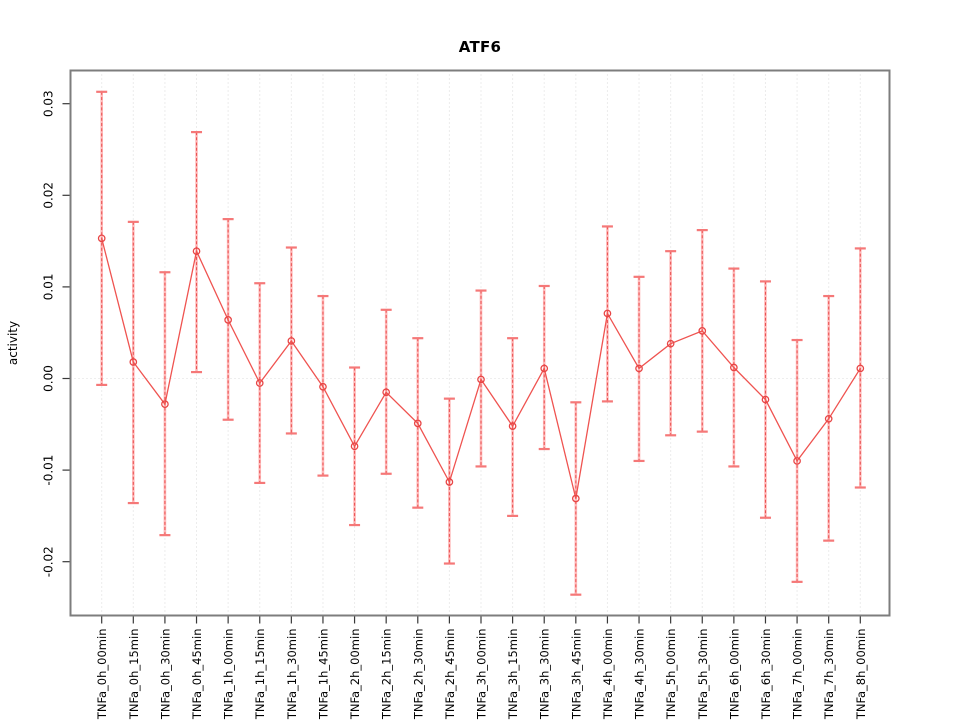 The image size is (960, 720). Describe the element at coordinates (49, 333) in the screenshot. I see `y-tick-labels: 0.03 0.02 0.01 0.00 -0.01 -0.02` at that location.